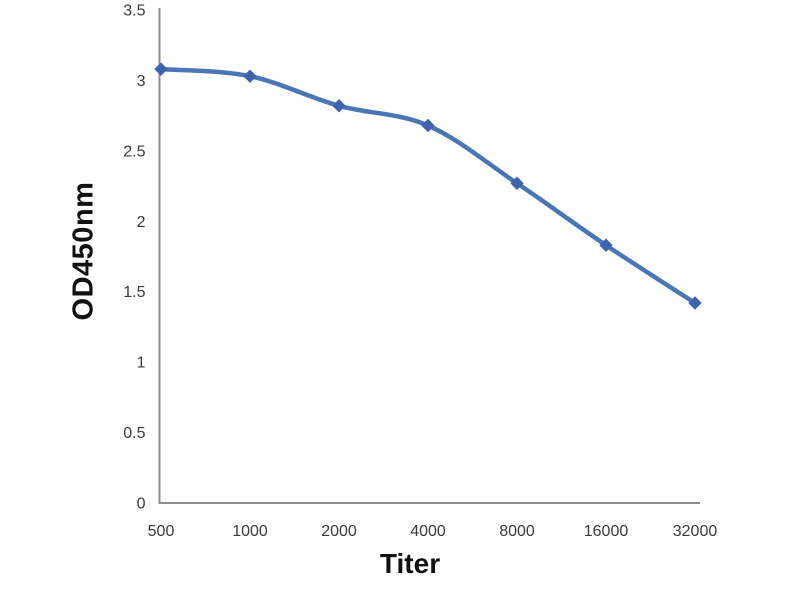  I want to click on x-tick-label: 32000, so click(695, 531).